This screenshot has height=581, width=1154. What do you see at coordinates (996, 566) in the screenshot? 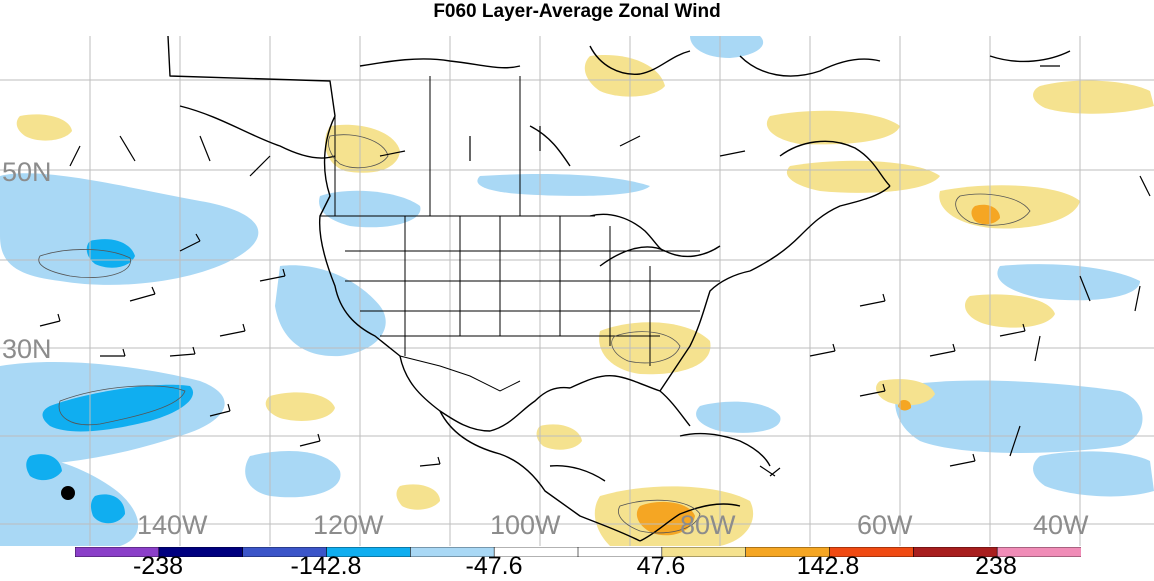
I see `colorbar-label-5: 238` at bounding box center [996, 566].